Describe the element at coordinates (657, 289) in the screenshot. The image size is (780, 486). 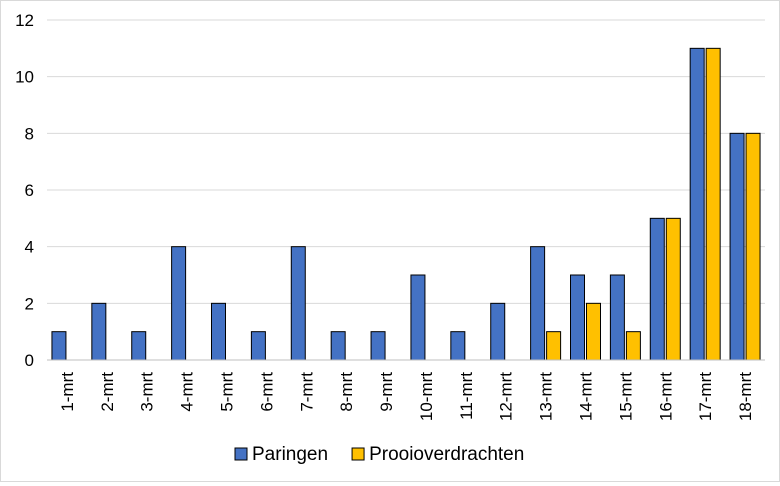
I see `bar-paringen-16-mrt` at that location.